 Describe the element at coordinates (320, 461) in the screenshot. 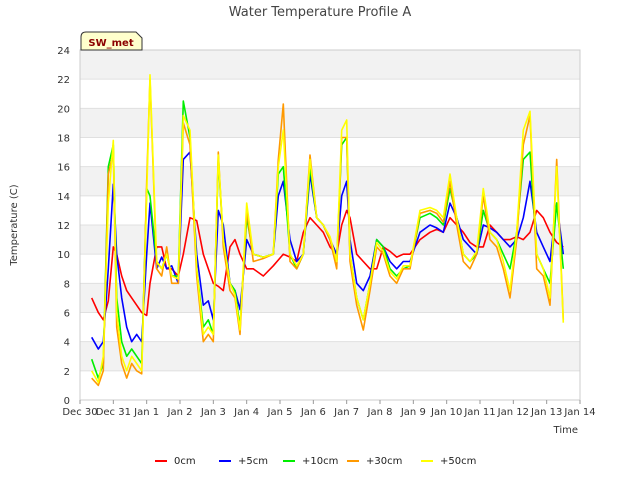

I see `legend-label: +10cm` at that location.